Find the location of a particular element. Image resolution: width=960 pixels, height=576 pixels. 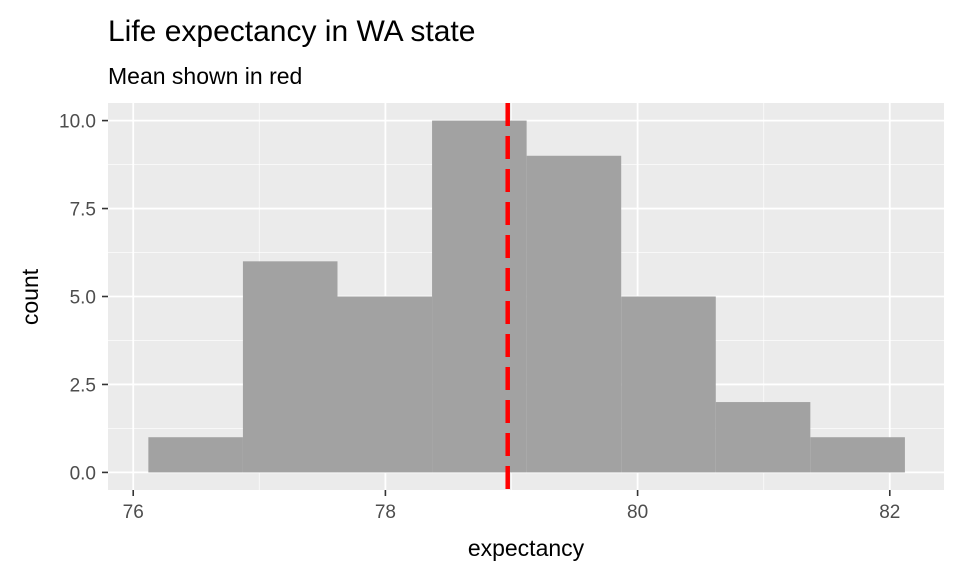

y-axis: 0.0 2.5 5.0 7.5 10.0 is located at coordinates (83, 298).